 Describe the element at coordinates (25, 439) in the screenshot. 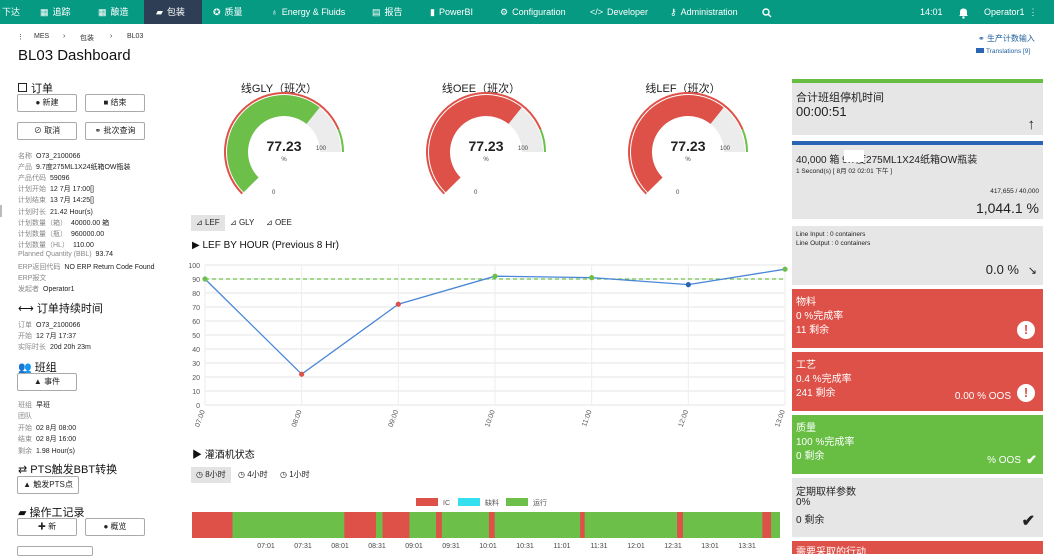

I see `field-key: 结束` at that location.